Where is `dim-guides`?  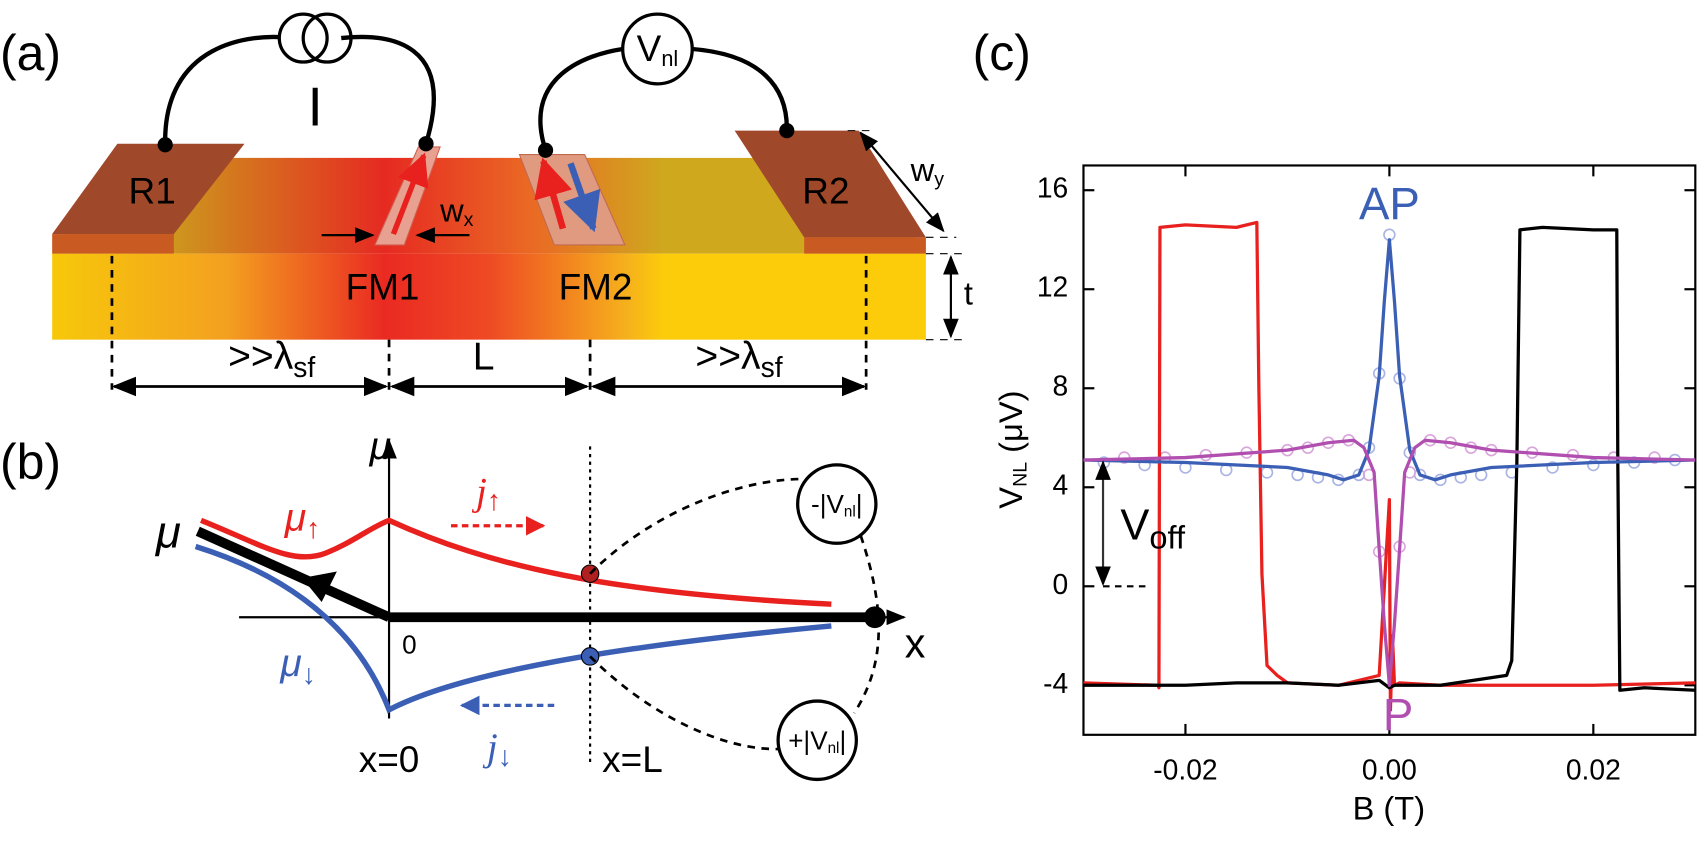 dim-guides is located at coordinates (489, 326).